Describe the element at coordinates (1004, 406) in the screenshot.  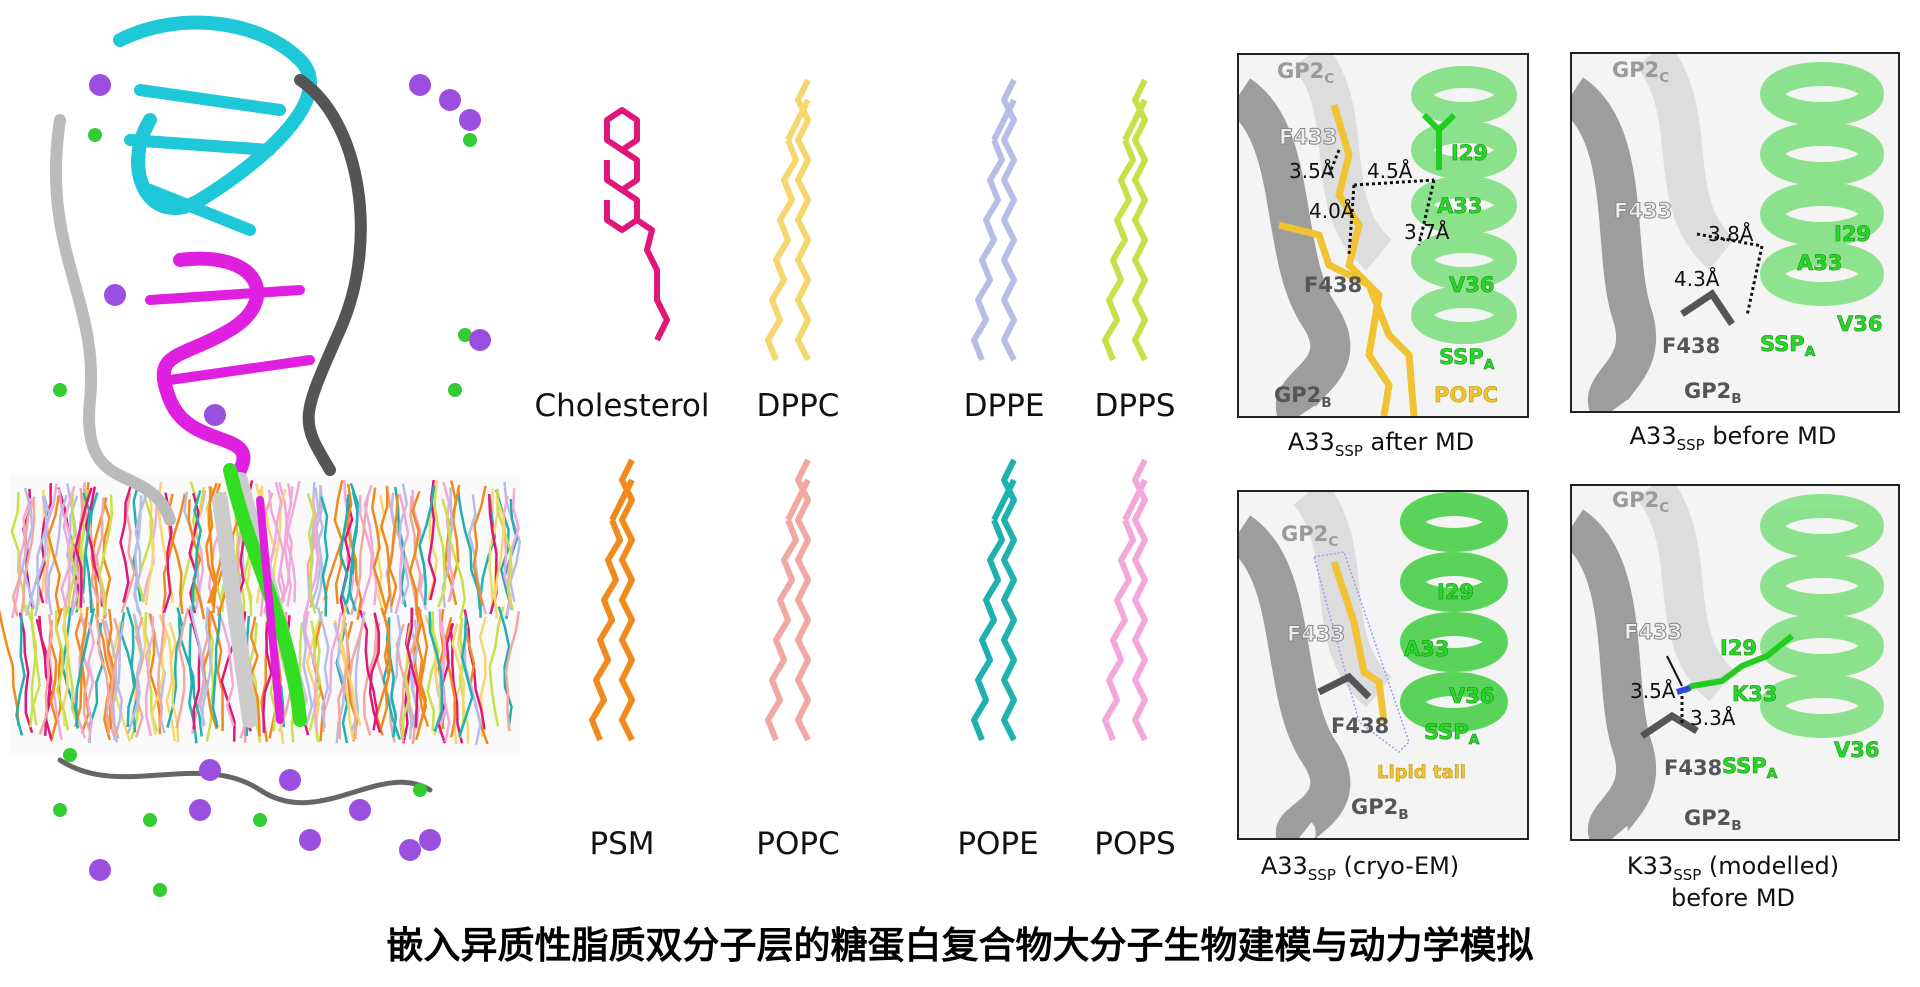
I see `lipid-label-dppe: DPPE` at that location.